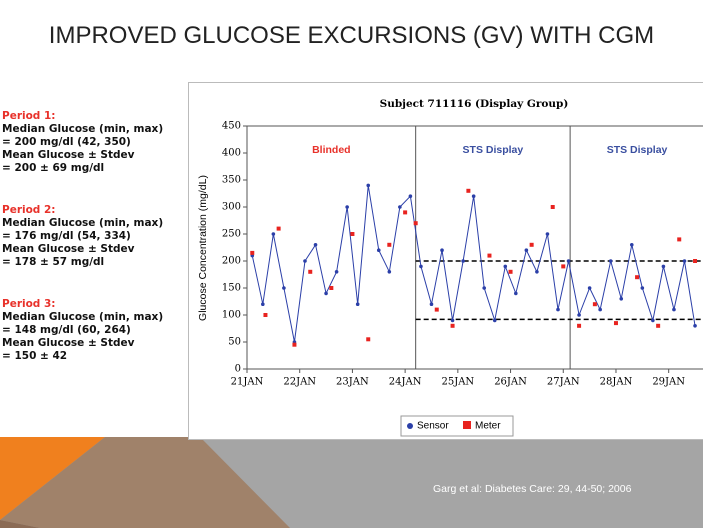 The height and width of the screenshot is (528, 703). Describe the element at coordinates (29, 304) in the screenshot. I see `period-label: Period 3:` at that location.